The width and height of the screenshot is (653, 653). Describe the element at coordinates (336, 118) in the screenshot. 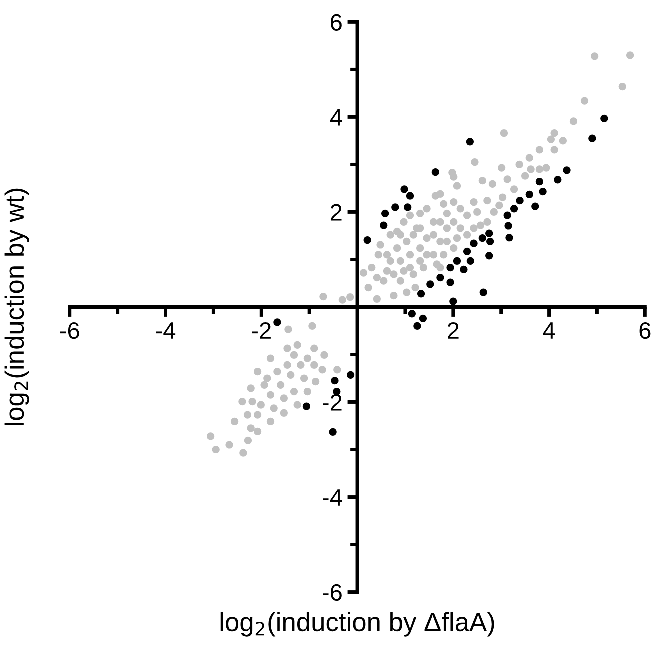

I see `y-tick-label: 4` at that location.